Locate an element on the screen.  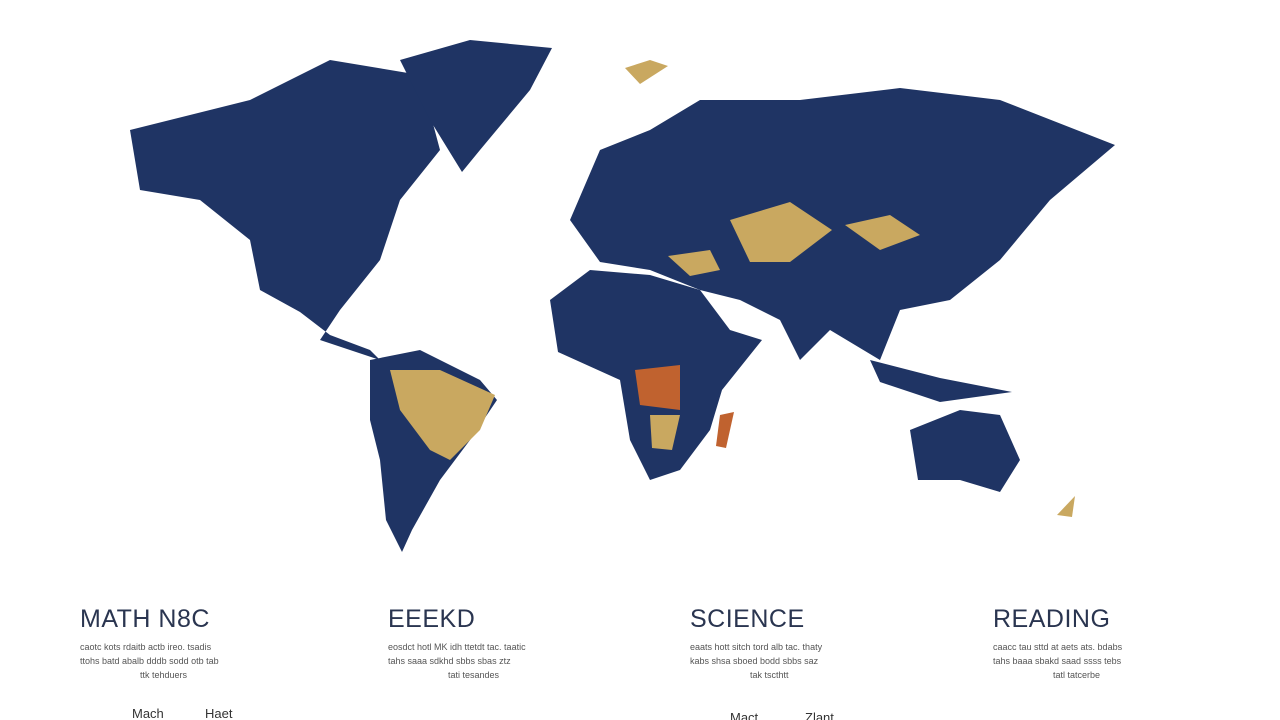
section-line: eaats hott sitch tord alb tac. thaty is located at coordinates (756, 647).